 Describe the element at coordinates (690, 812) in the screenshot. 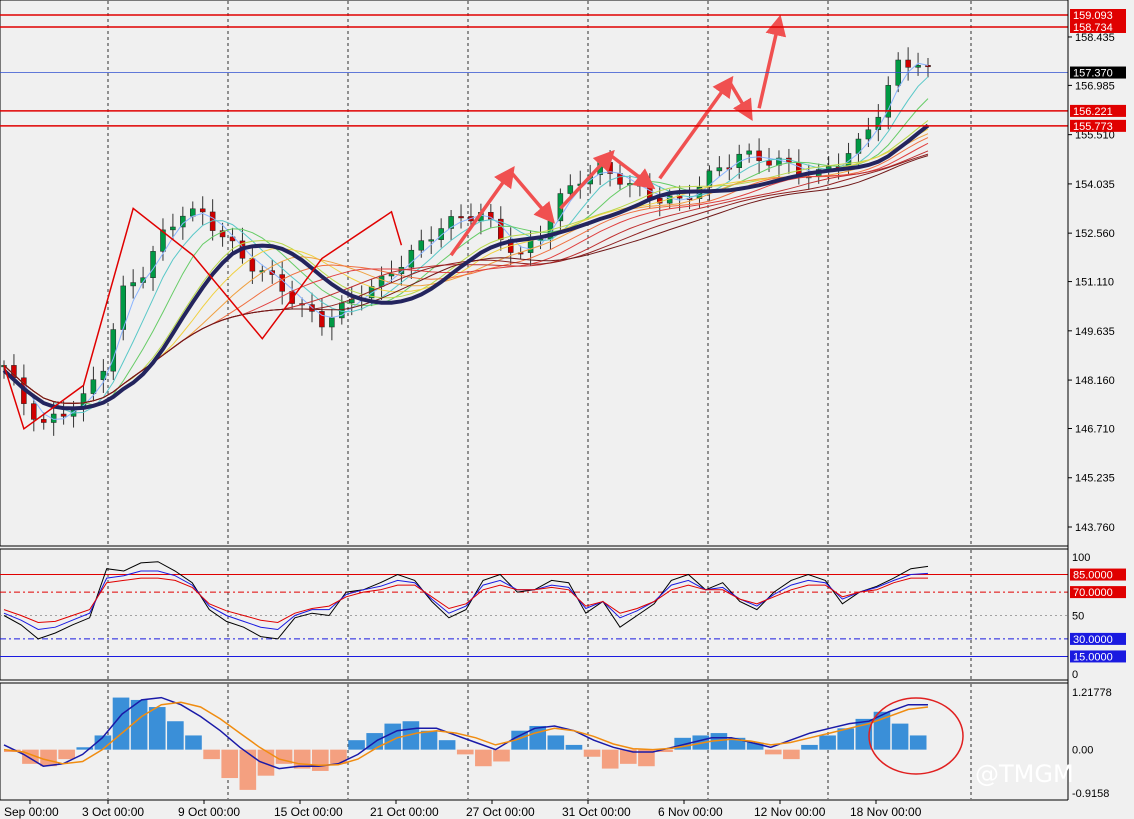

I see `time-tick-label: 6 Nov 00:00` at that location.